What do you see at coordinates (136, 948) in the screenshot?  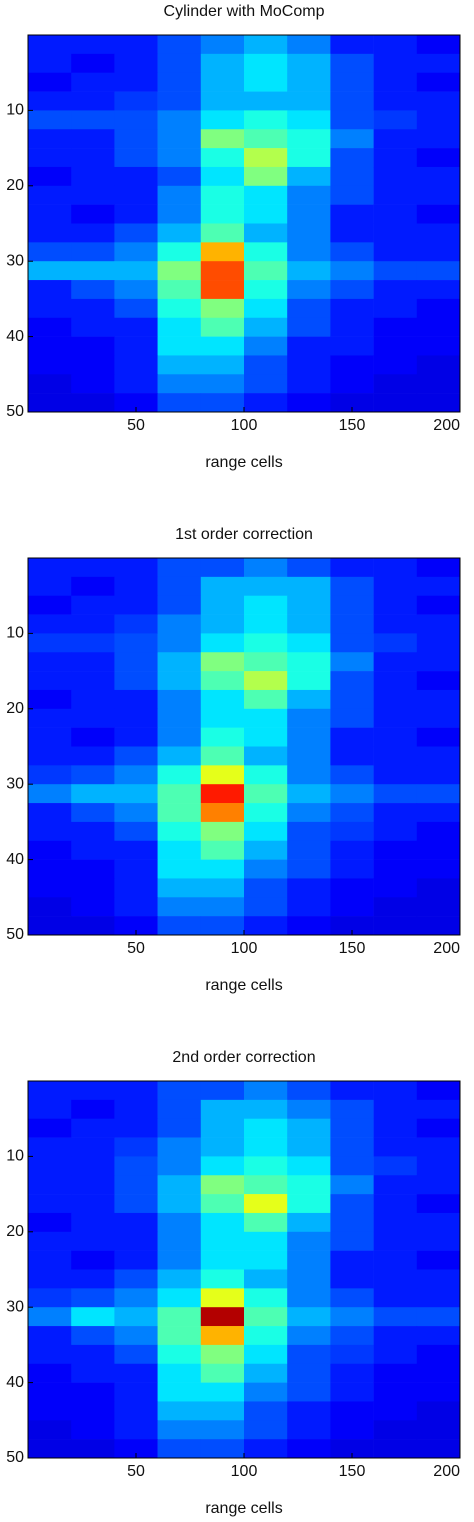 I see `x-tick-label: 50` at bounding box center [136, 948].